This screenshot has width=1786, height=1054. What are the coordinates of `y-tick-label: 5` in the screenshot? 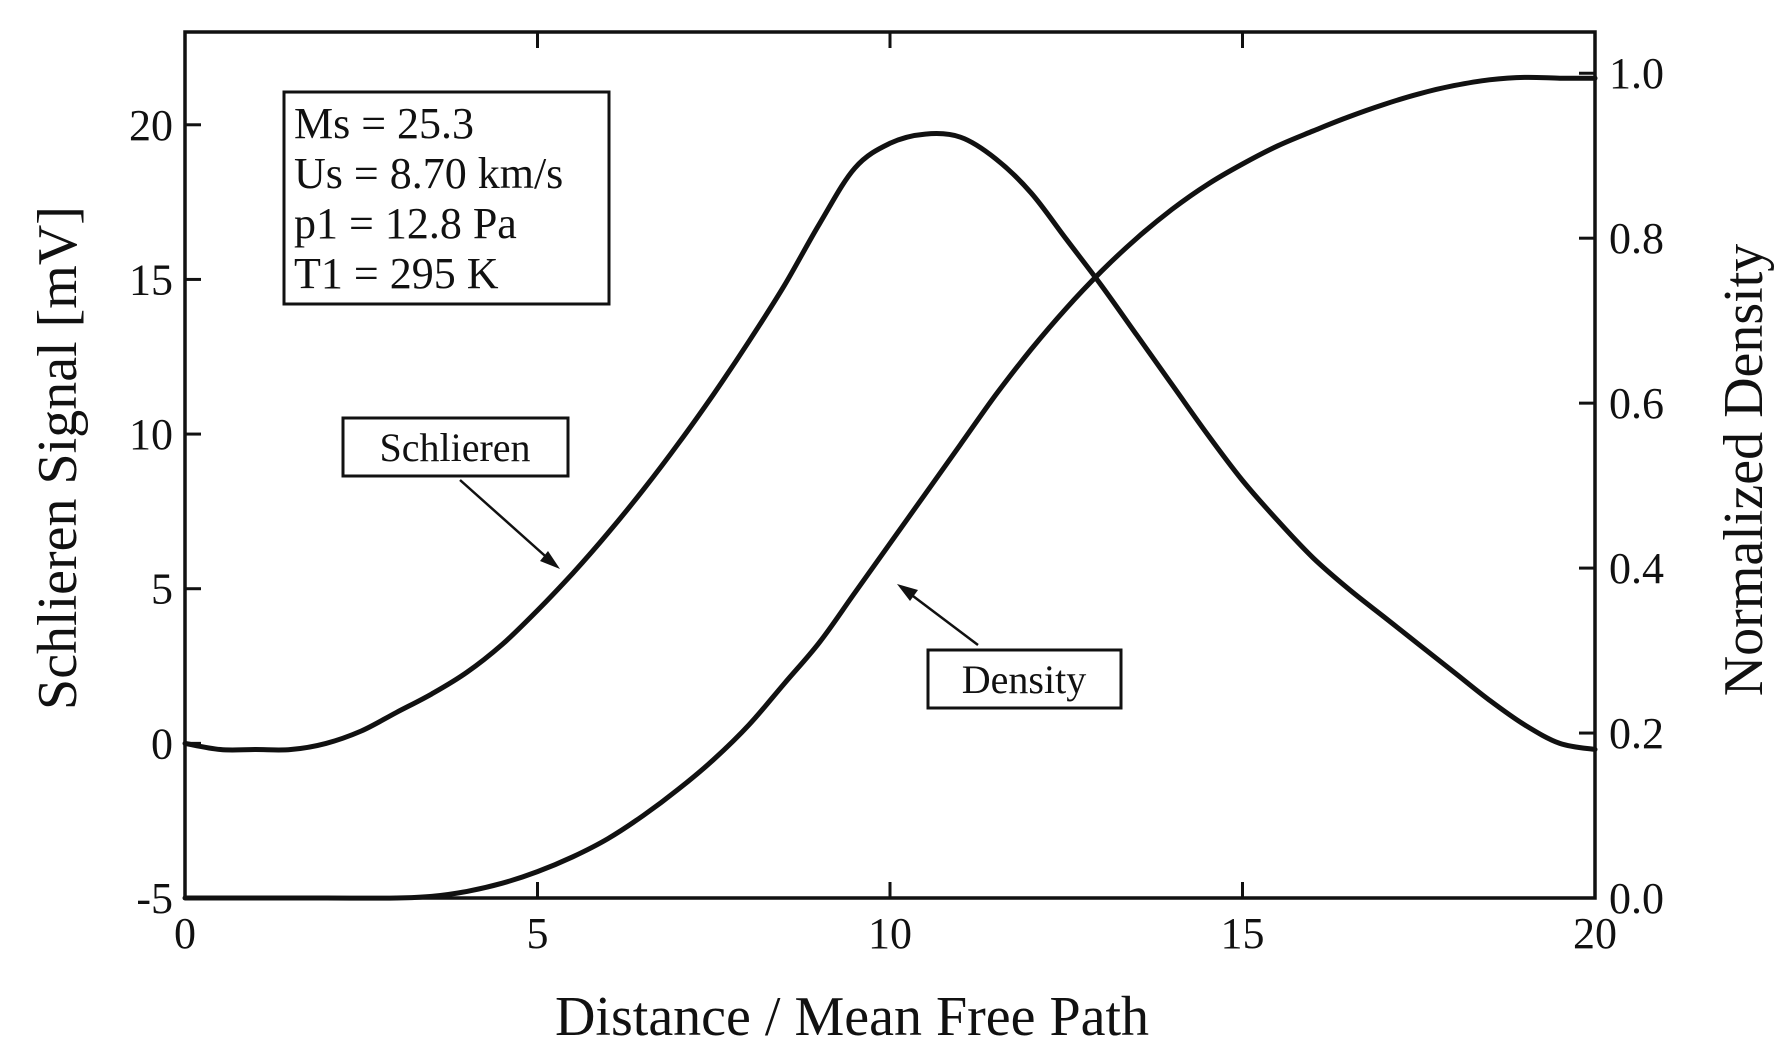 It's located at (162, 589).